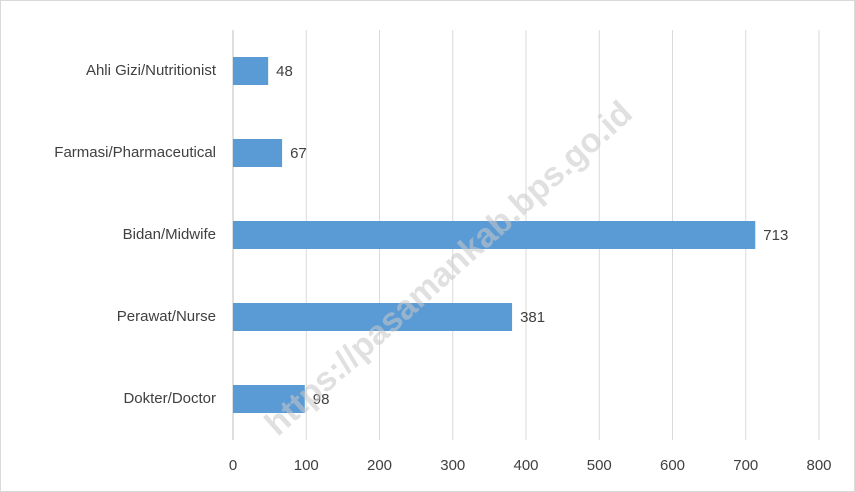 The width and height of the screenshot is (855, 492). What do you see at coordinates (298, 153) in the screenshot?
I see `value-label: 67` at bounding box center [298, 153].